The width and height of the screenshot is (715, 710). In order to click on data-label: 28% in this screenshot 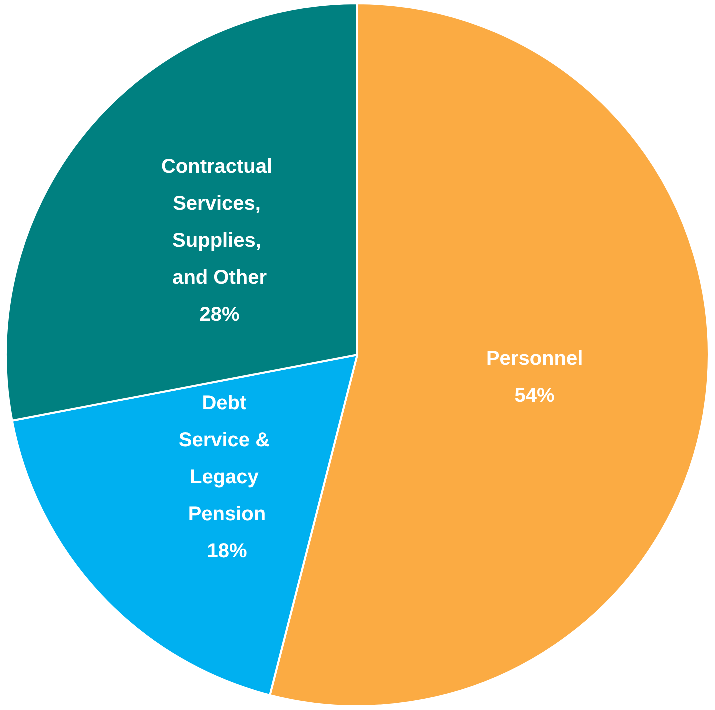, I will do `click(220, 315)`.